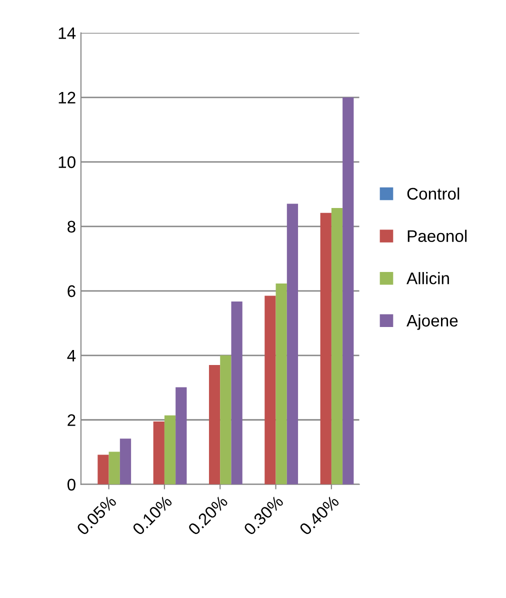  I want to click on legend-label: Control, so click(433, 193).